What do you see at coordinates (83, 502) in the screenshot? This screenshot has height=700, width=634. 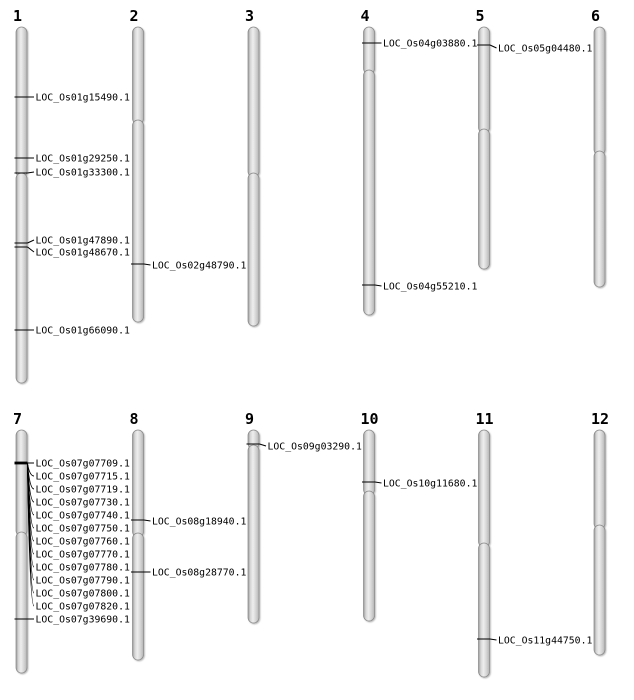 I see `gene-label: LOC_Os07g07730.1` at bounding box center [83, 502].